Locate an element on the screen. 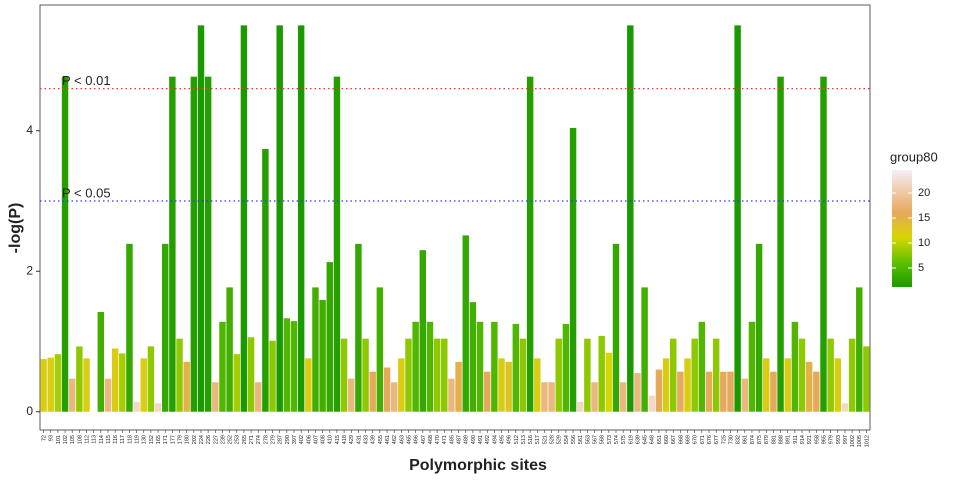 The image size is (960, 480). x-tick-label: 180 is located at coordinates (188, 439).